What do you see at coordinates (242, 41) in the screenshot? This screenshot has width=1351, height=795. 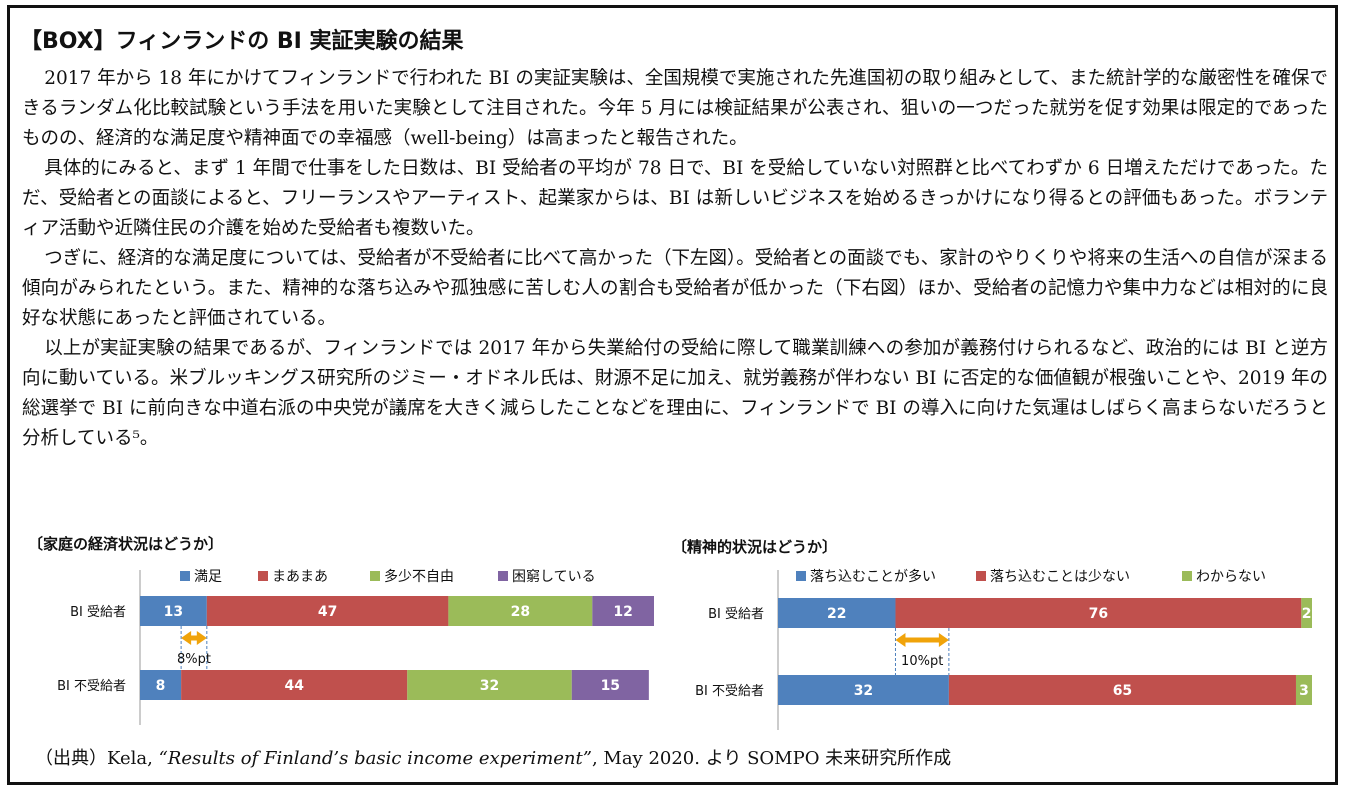 I see `box-title: 【BOX】フィンランドの BI 実証実験の結果` at bounding box center [242, 41].